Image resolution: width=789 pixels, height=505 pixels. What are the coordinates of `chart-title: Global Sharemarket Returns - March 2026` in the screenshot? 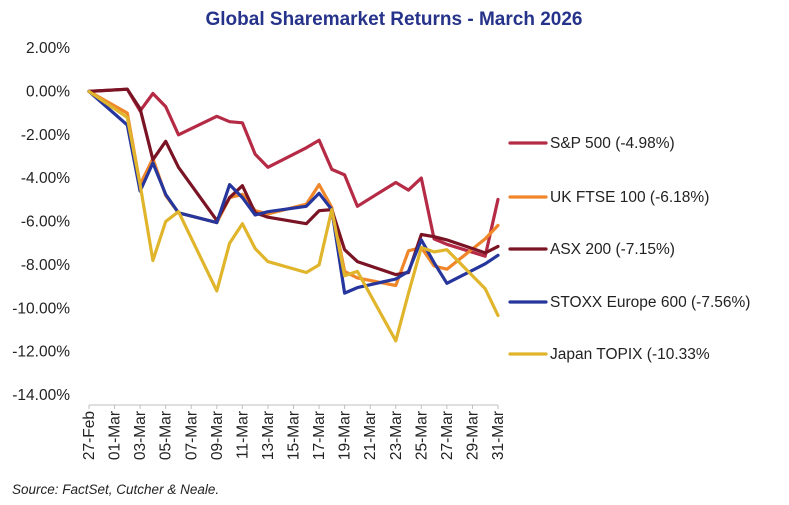 It's located at (394, 19).